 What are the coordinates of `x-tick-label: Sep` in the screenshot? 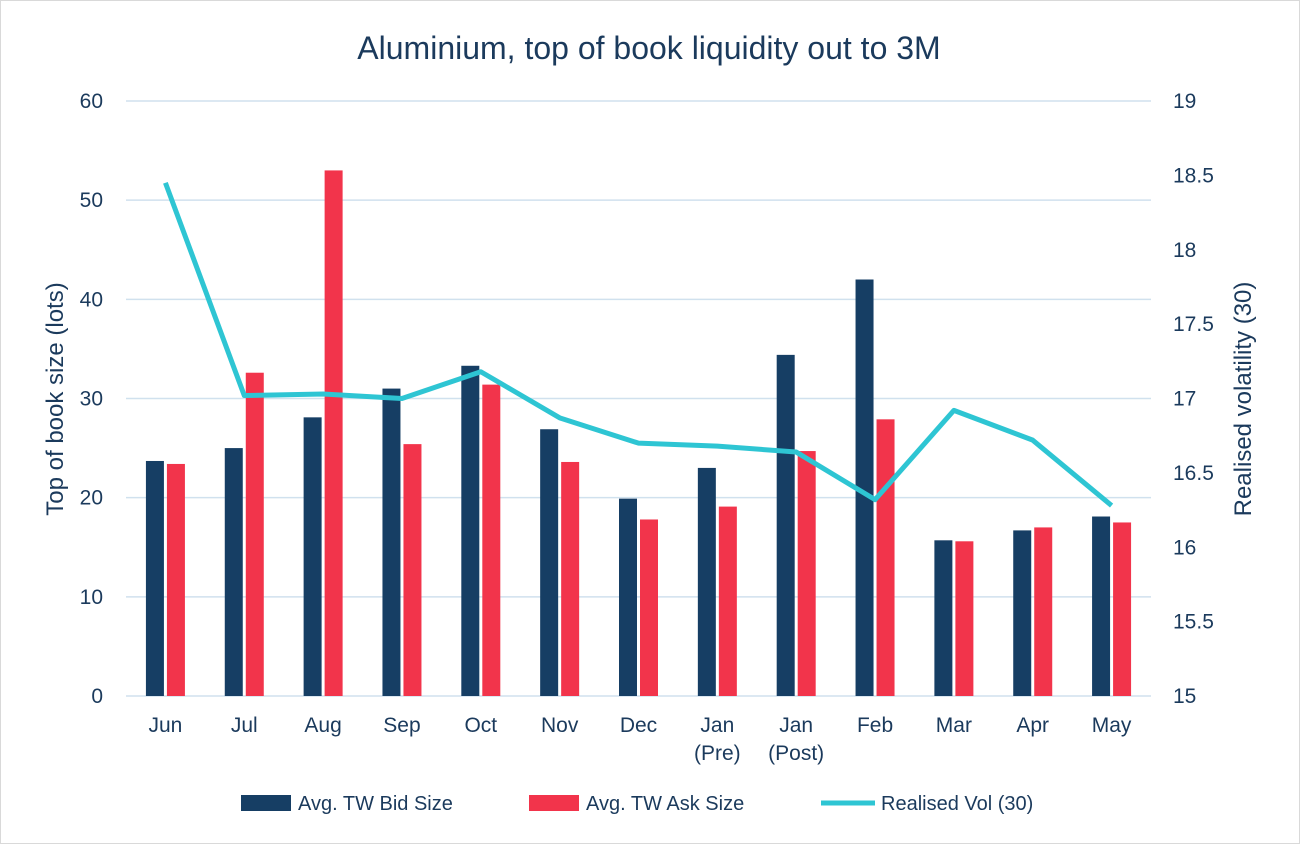 It's located at (401, 725).